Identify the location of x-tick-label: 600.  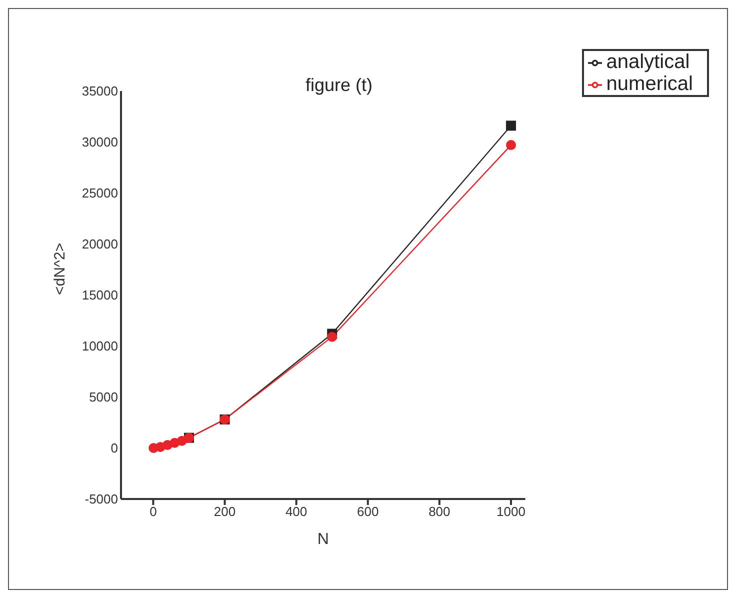
(368, 512).